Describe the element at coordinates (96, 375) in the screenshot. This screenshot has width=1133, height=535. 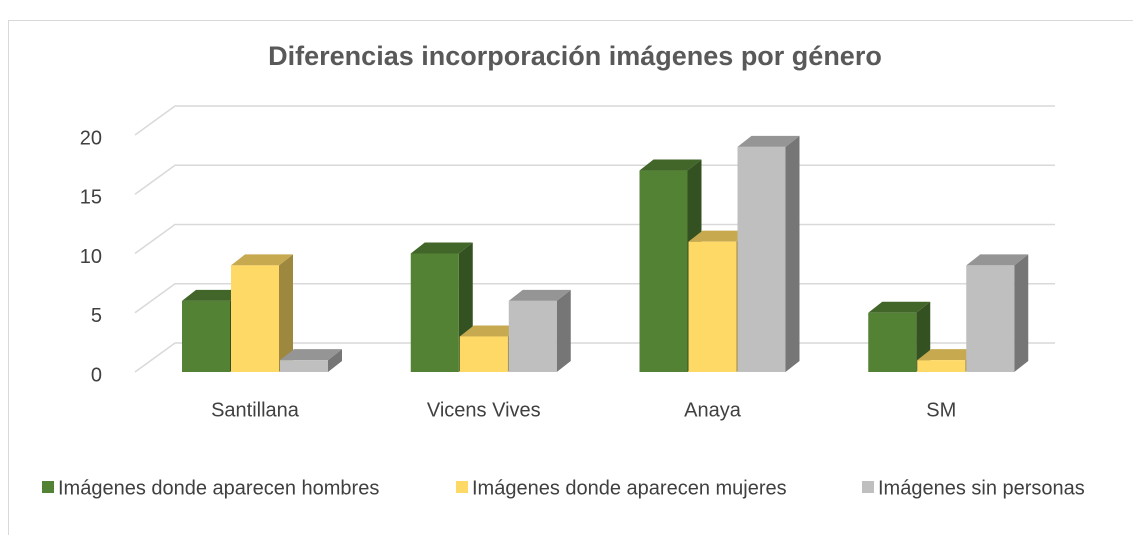
I see `y-tick-label: 0` at that location.